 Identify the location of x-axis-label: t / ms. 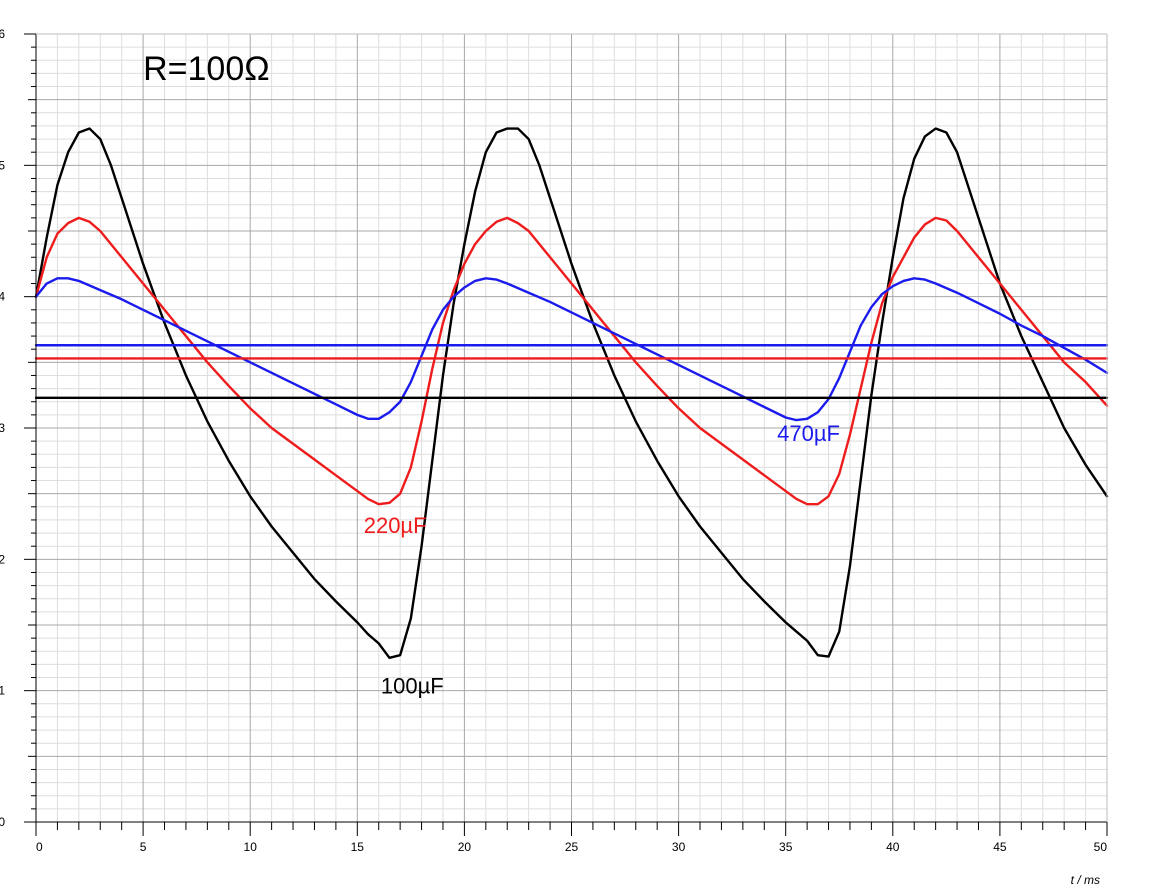
(1085, 880).